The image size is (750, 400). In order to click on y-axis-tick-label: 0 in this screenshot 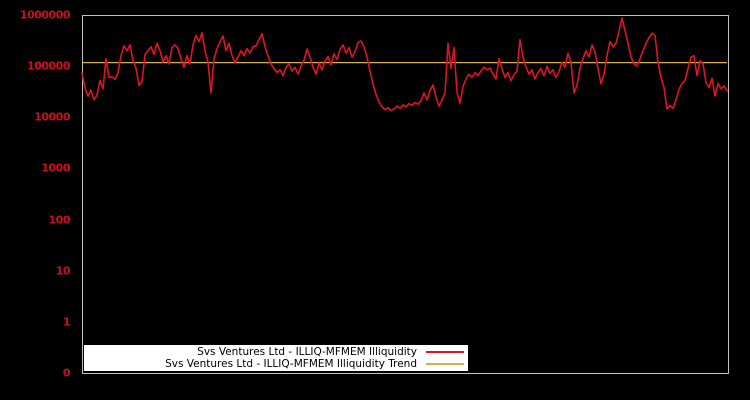, I will do `click(66, 373)`.